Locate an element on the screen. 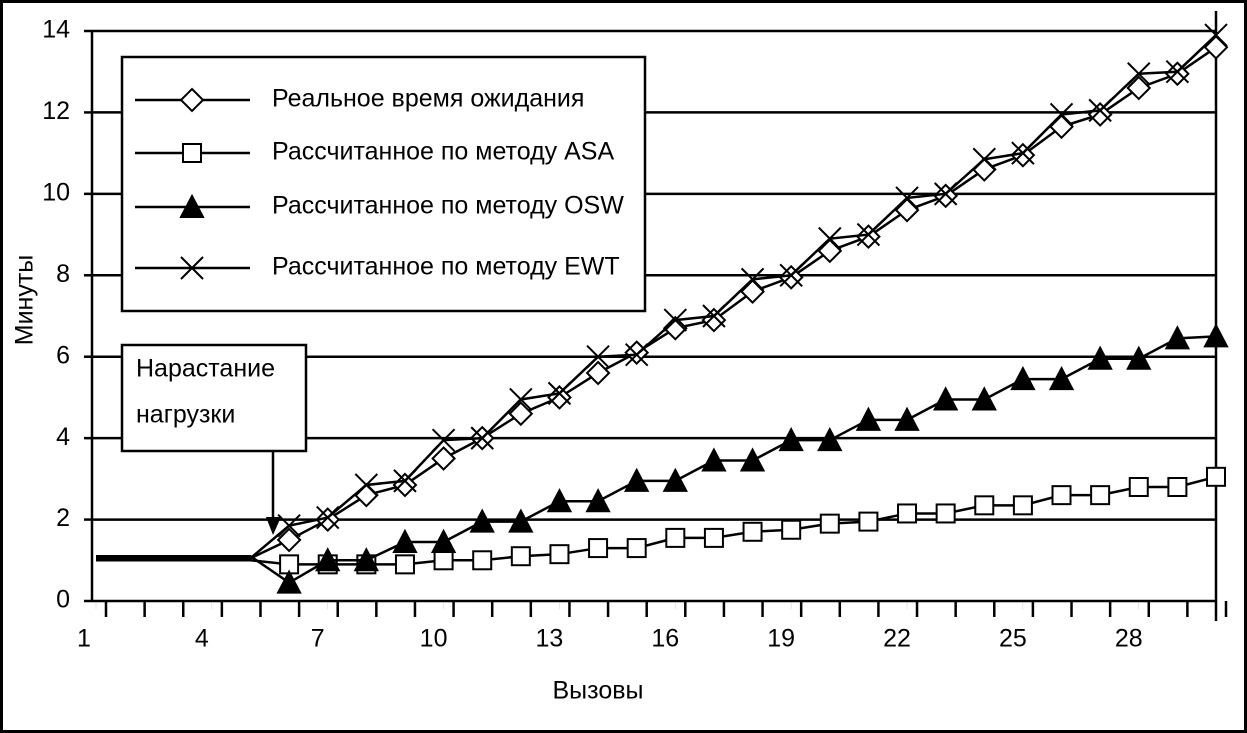 The width and height of the screenshot is (1247, 733). x-tick-label: 19 is located at coordinates (781, 639).